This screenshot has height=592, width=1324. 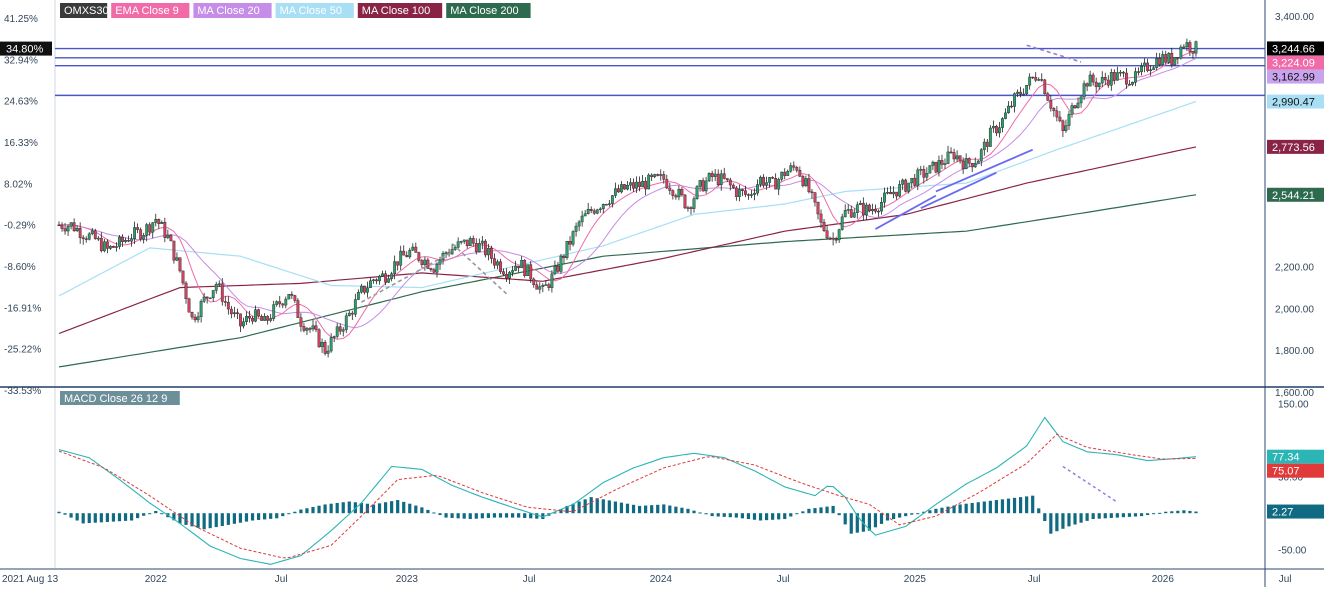 What do you see at coordinates (488, 10) in the screenshot?
I see `legend-chip: MA Close 200` at bounding box center [488, 10].